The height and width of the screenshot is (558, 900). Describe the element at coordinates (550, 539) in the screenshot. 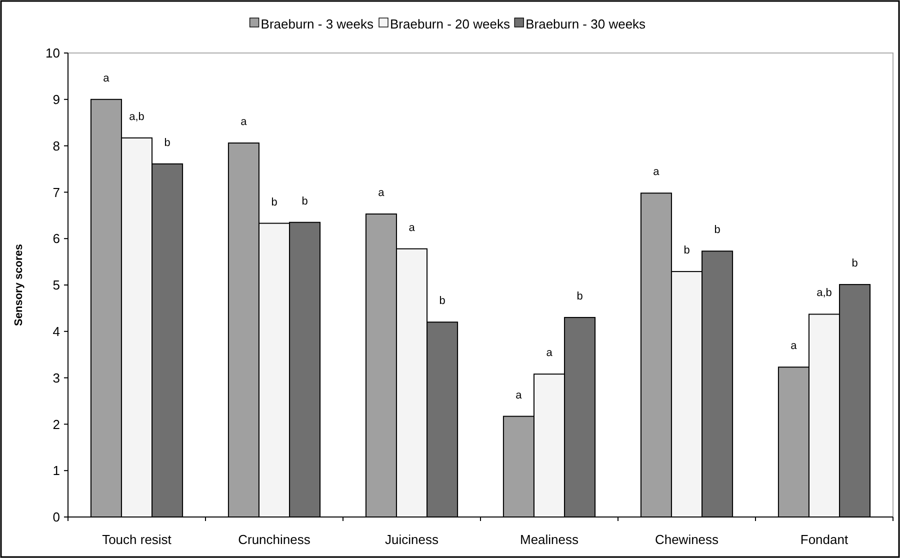

I see `x-tick-label: Mealiness` at that location.